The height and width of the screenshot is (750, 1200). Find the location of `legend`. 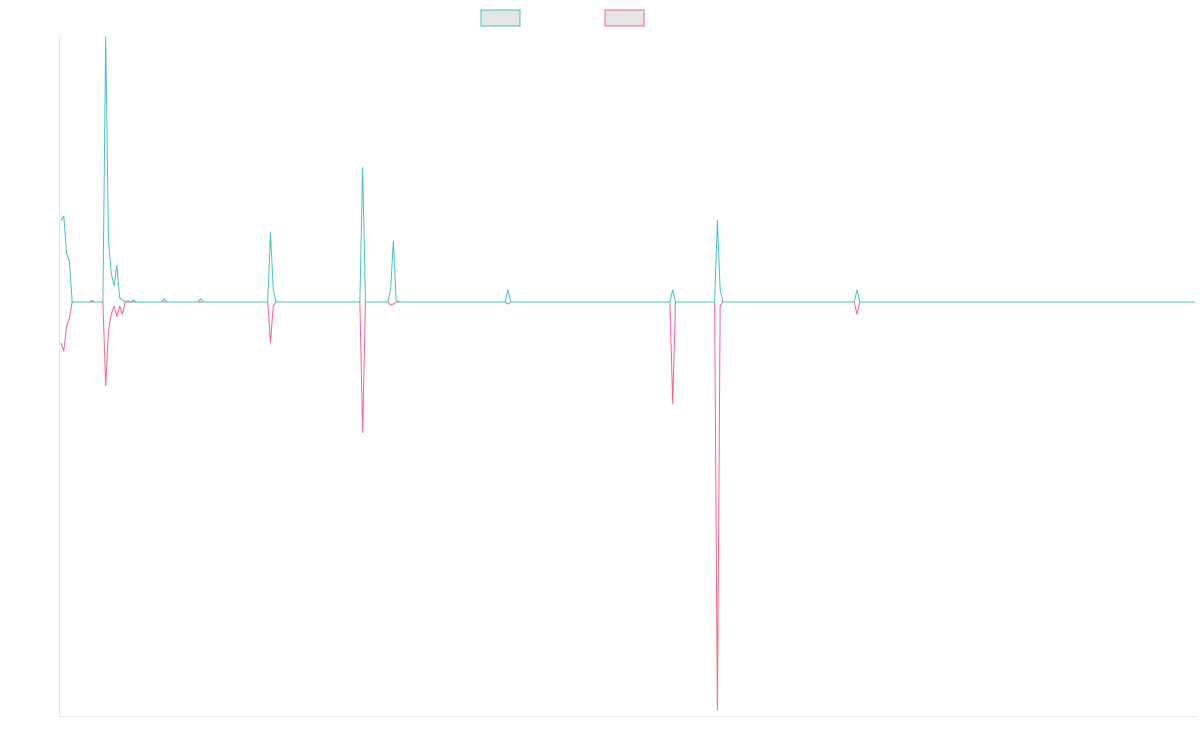

legend is located at coordinates (562, 18).